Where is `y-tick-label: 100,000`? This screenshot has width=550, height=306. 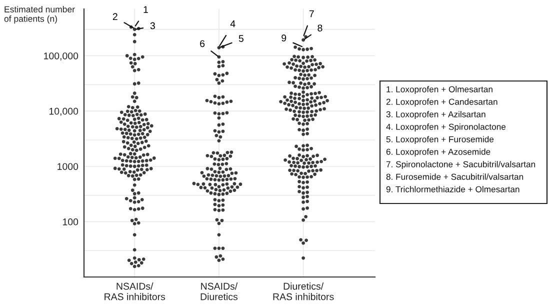
y-tick-label: 100,000 is located at coordinates (61, 56).